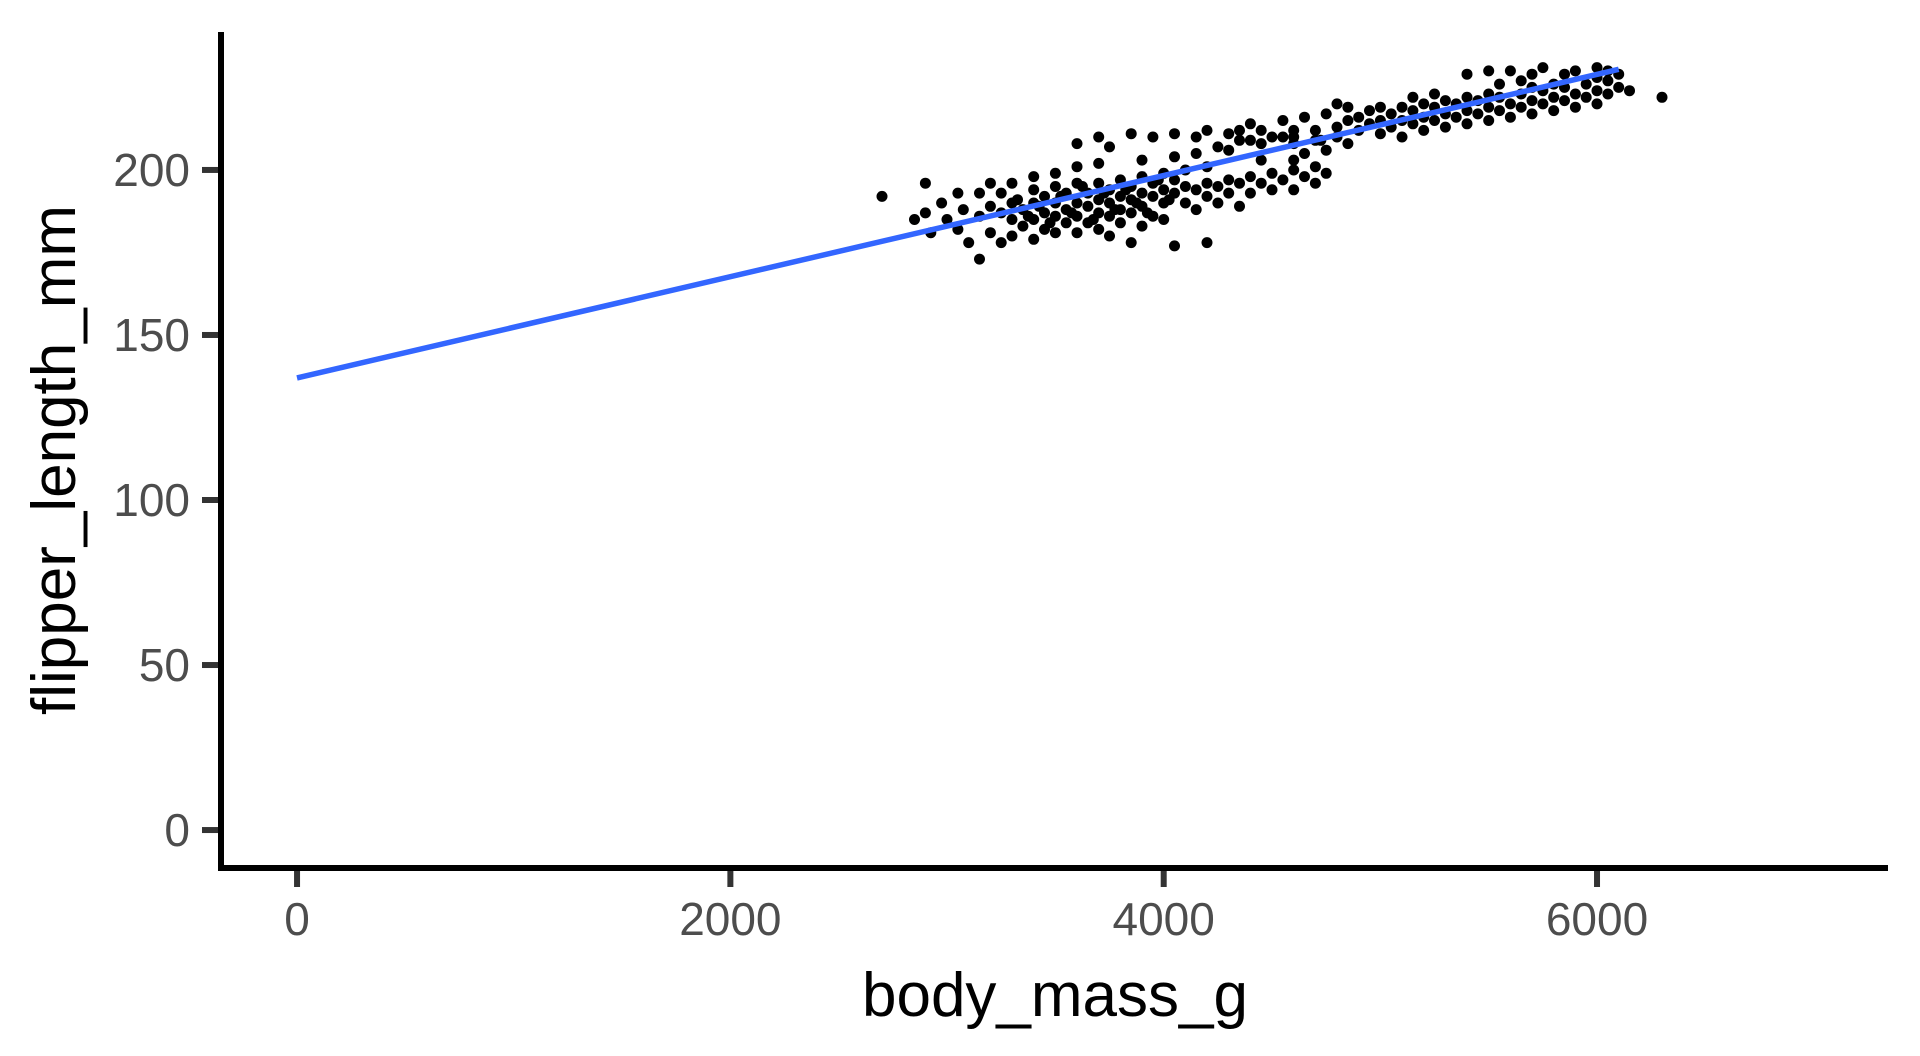  What do you see at coordinates (151, 335) in the screenshot?
I see `y-tick-label: 150` at bounding box center [151, 335].